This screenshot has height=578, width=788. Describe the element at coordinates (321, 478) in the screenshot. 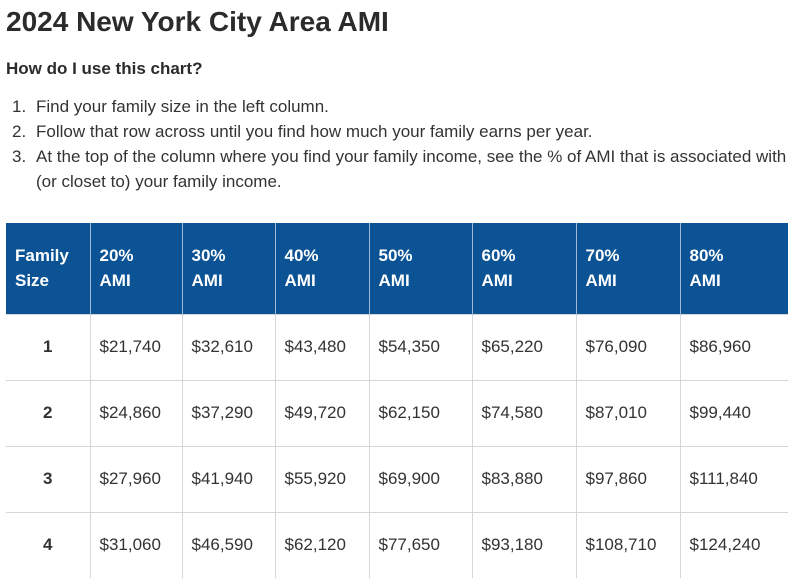

I see `income-cell: $55,920` at that location.